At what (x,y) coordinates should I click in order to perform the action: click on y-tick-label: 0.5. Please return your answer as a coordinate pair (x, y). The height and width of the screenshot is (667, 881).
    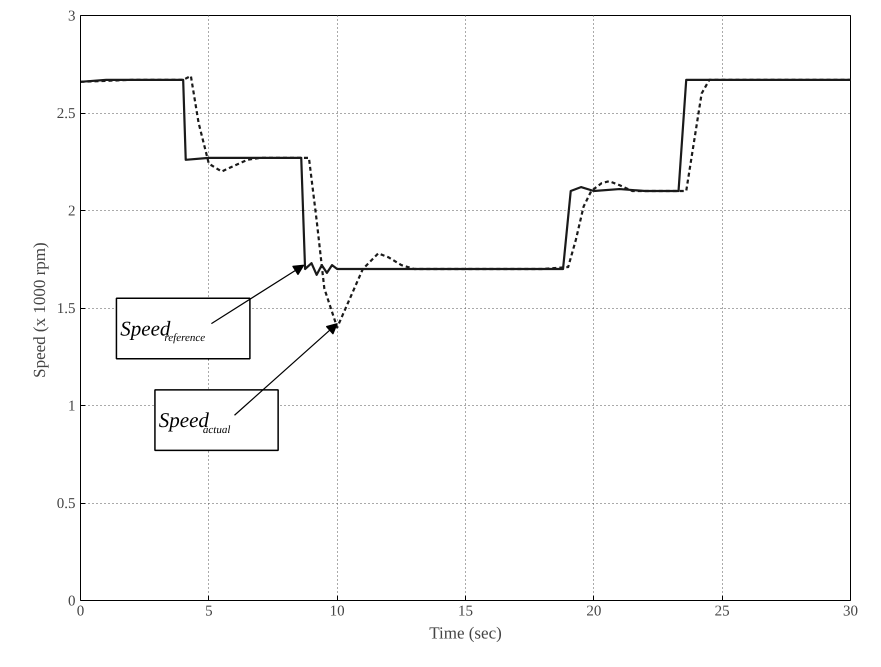
    Looking at the image, I should click on (66, 504).